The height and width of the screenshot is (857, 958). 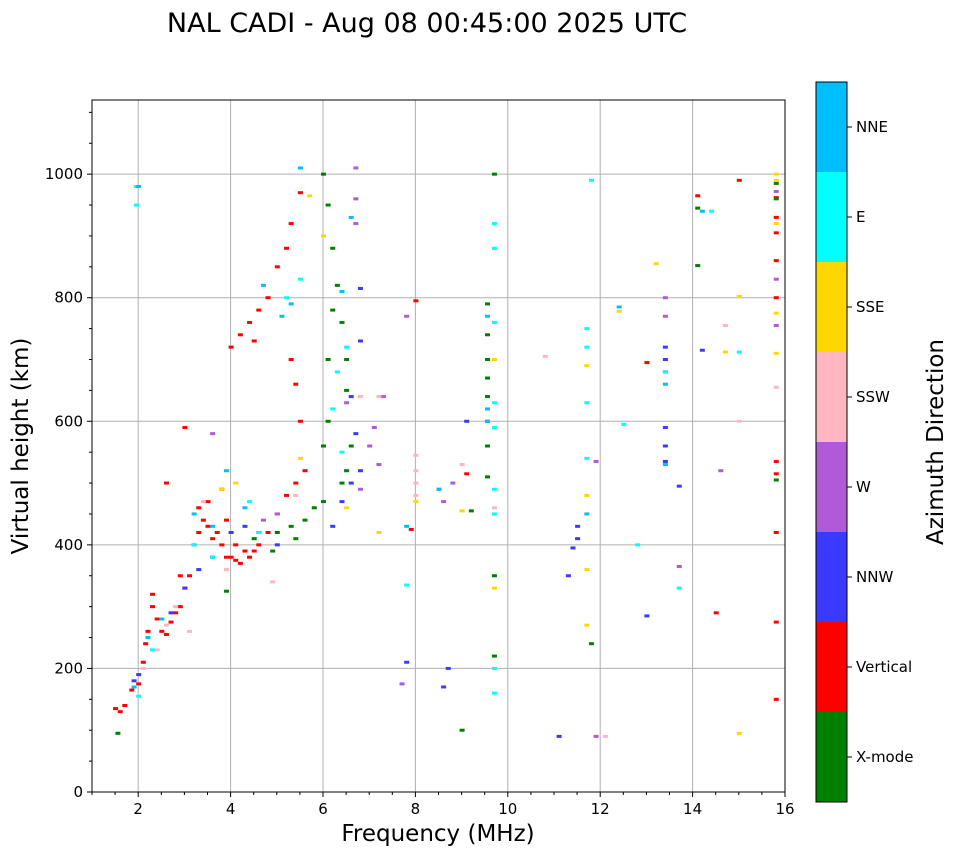 I want to click on y-tick-label: 400, so click(x=68, y=545).